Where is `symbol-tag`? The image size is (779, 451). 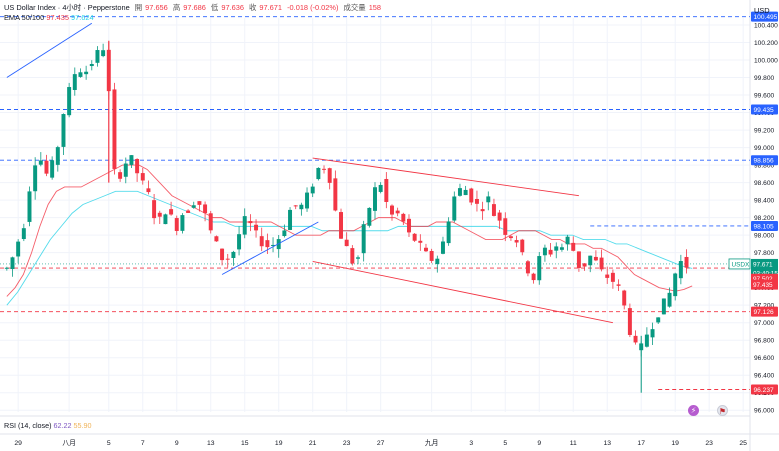
symbol-tag is located at coordinates (739, 264).